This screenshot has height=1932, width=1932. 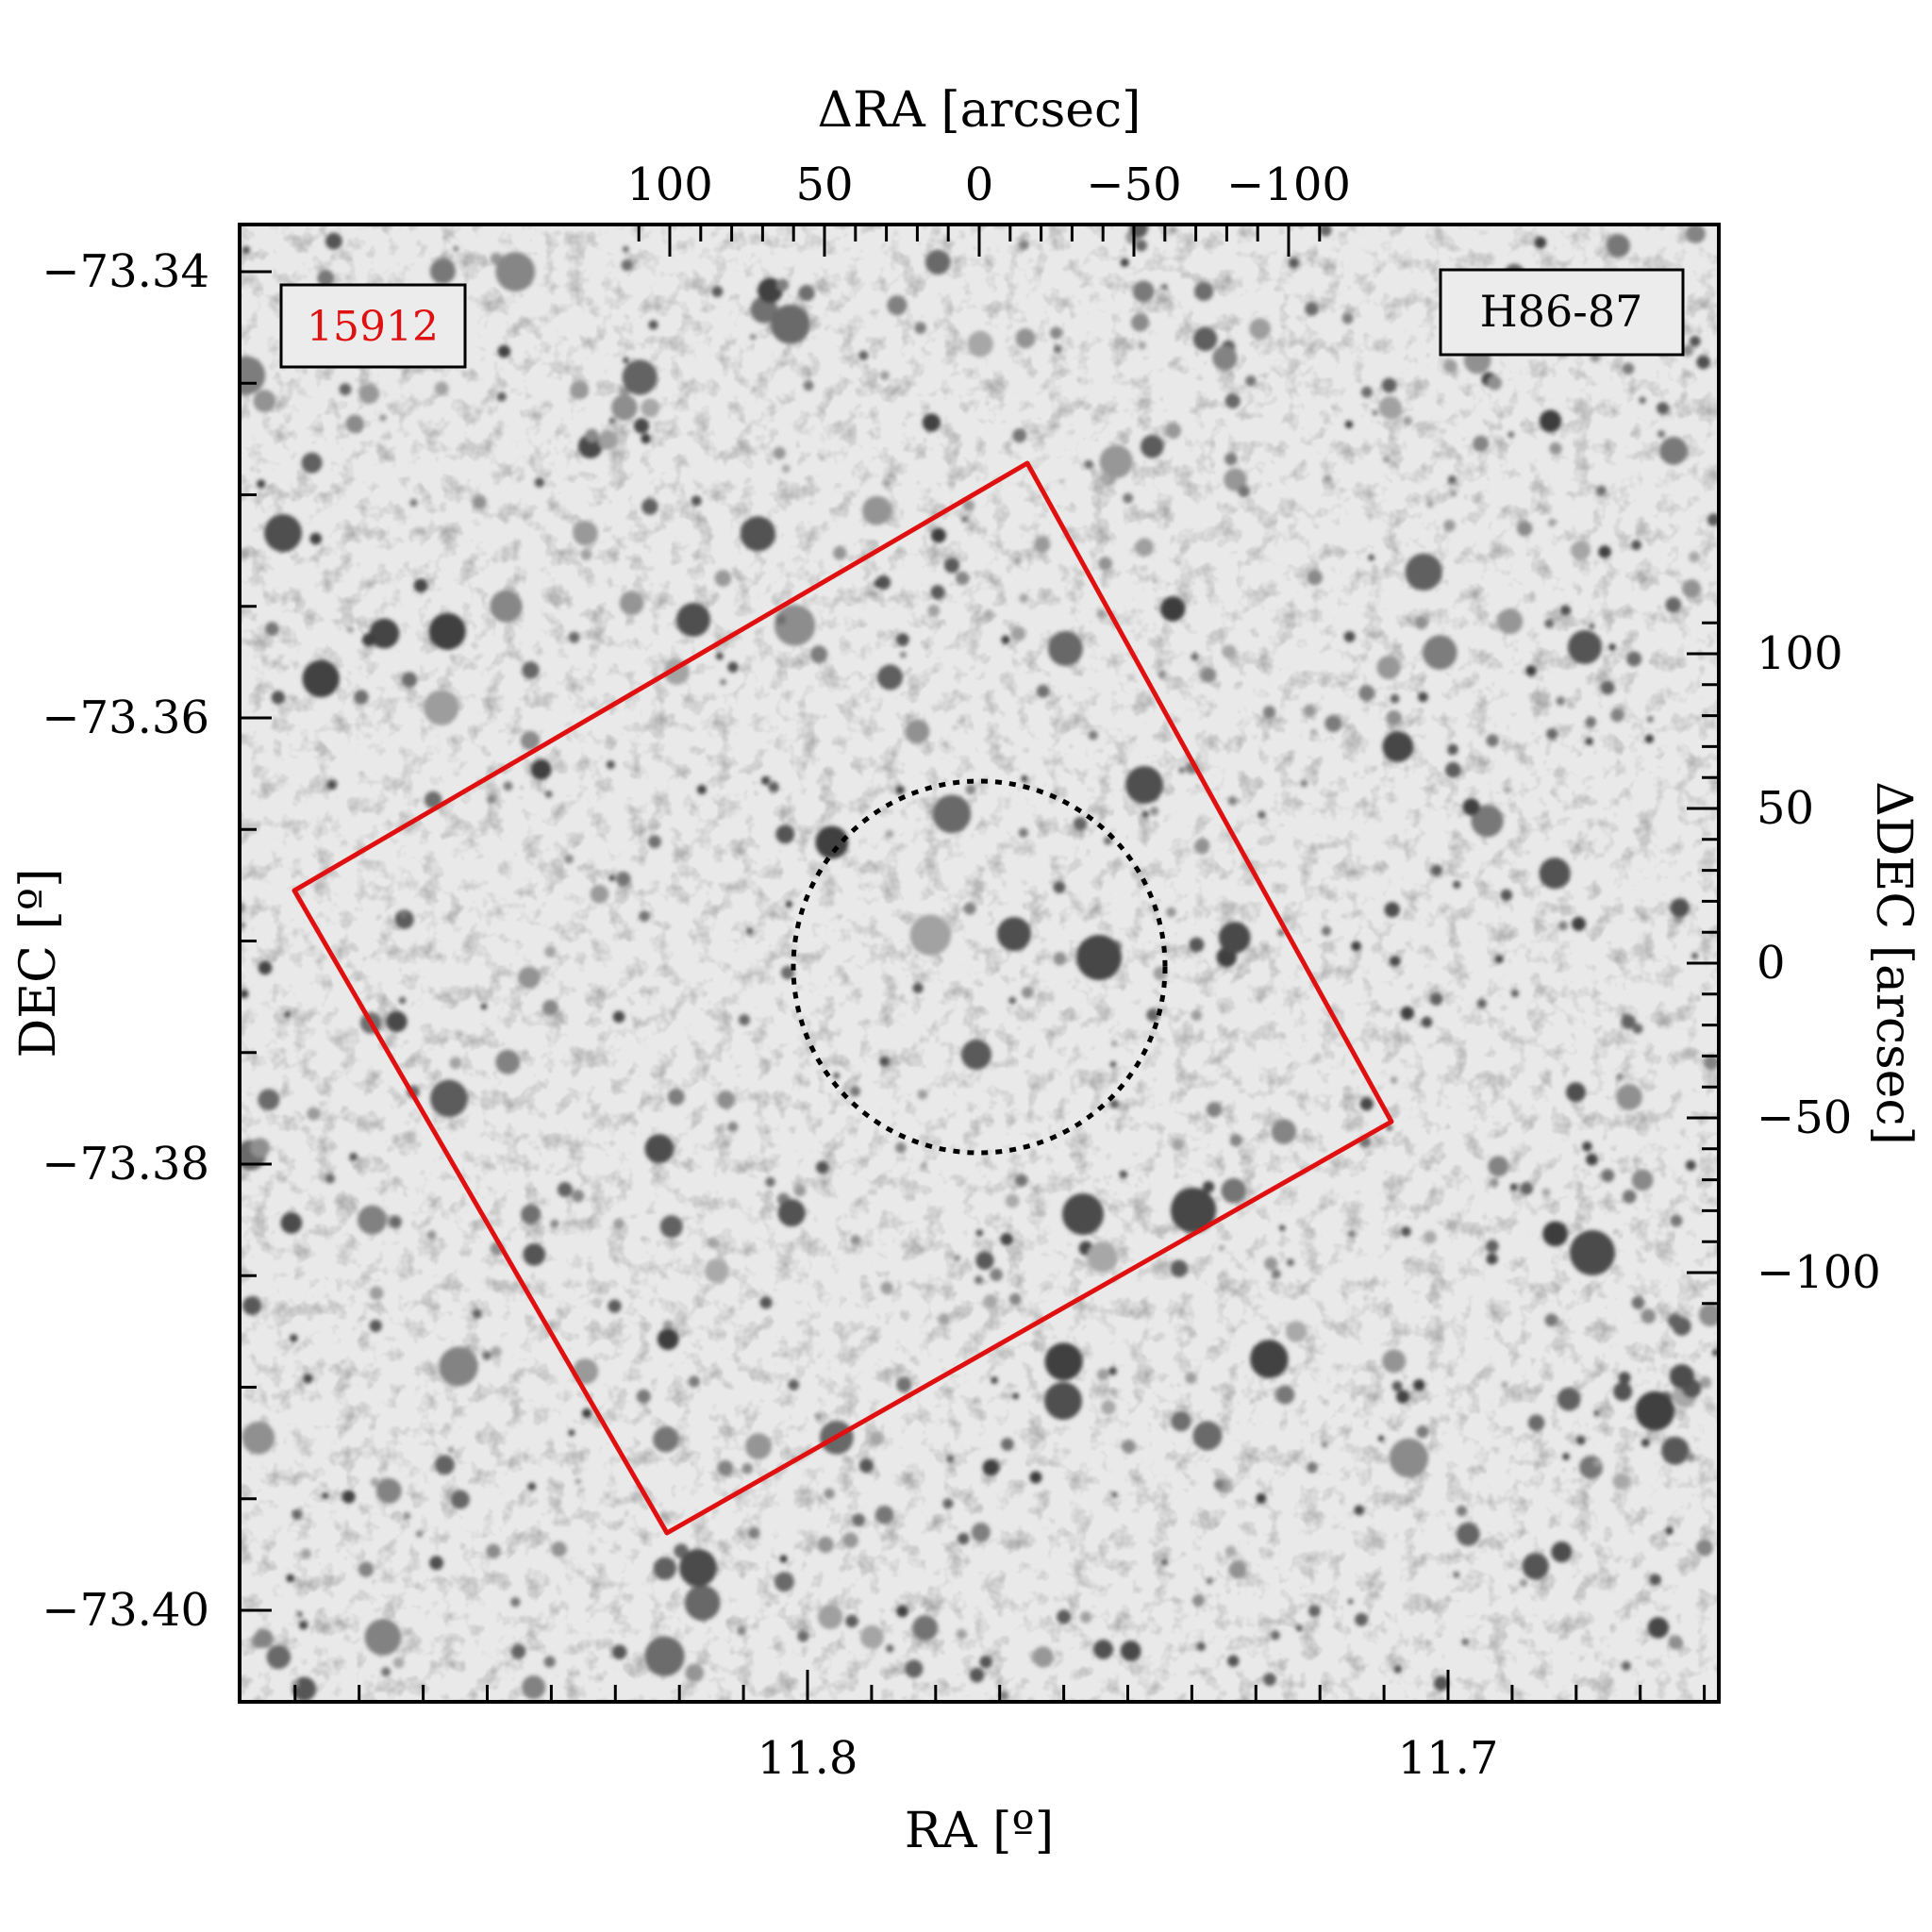 I want to click on id-badge-label: 15912, so click(x=373, y=327).